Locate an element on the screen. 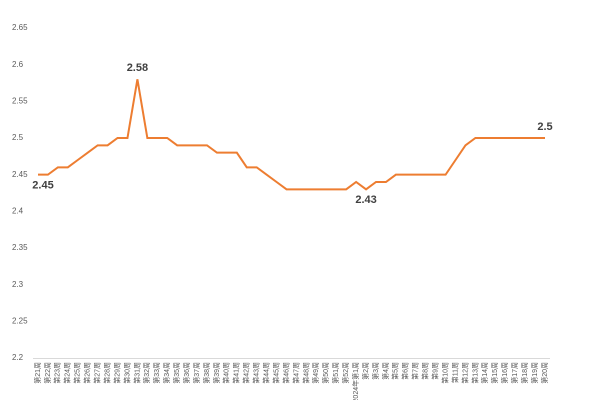  x-tick-label: 第4周 is located at coordinates (385, 371).